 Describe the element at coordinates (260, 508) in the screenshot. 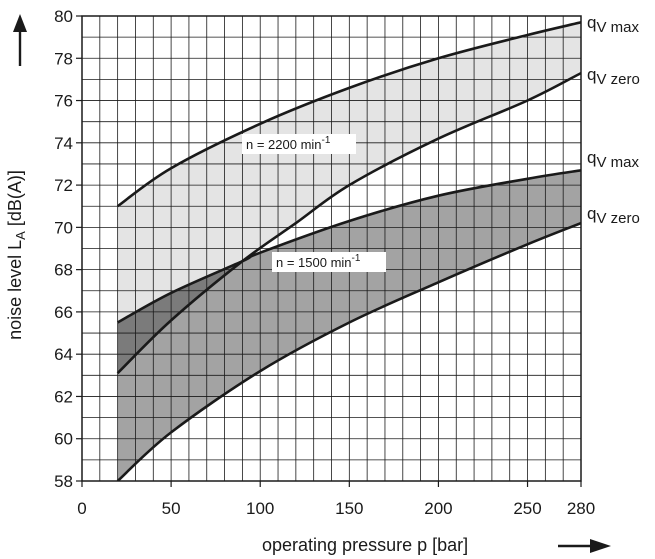

I see `x-tick-label: 100` at that location.